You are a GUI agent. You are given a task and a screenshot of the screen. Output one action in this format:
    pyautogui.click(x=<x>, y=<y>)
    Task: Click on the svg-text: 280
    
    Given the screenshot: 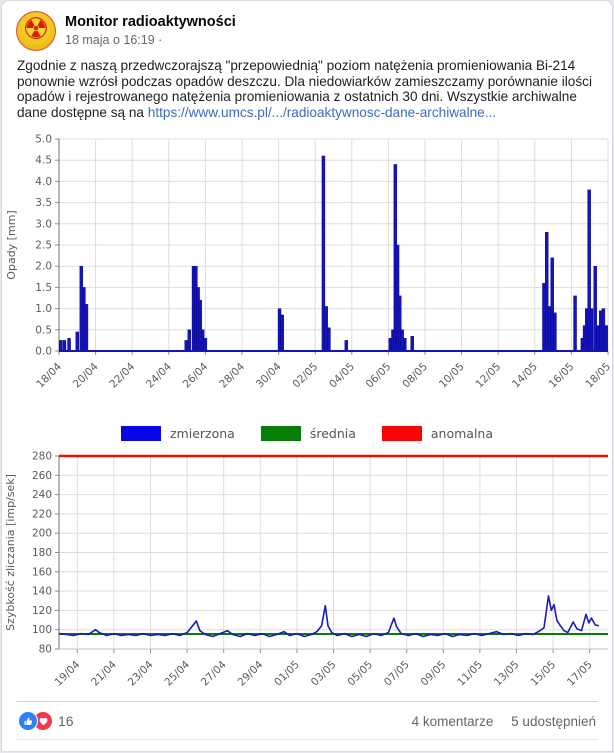 What is the action you would take?
    pyautogui.click(x=42, y=457)
    